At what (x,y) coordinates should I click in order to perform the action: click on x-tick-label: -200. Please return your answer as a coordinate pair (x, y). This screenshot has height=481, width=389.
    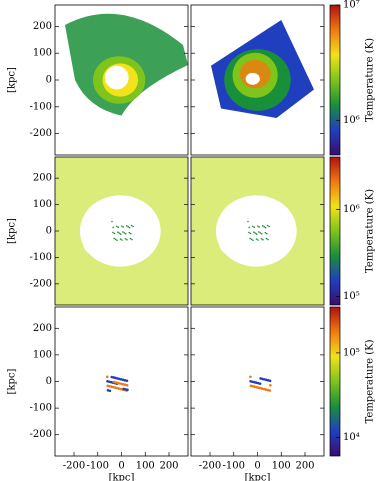
    Looking at the image, I should click on (210, 466).